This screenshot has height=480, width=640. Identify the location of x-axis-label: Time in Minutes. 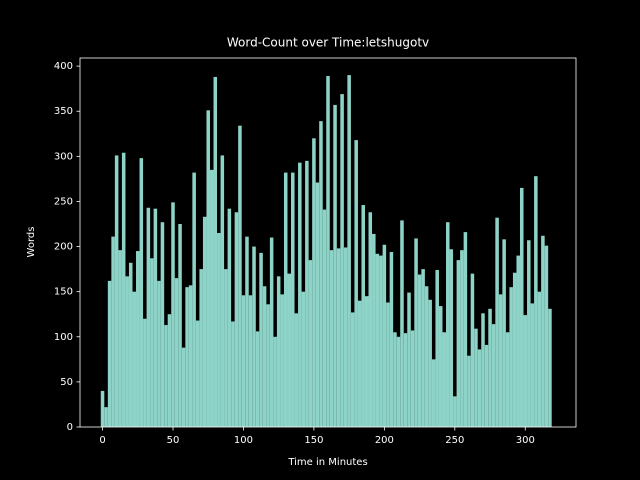
(327, 462).